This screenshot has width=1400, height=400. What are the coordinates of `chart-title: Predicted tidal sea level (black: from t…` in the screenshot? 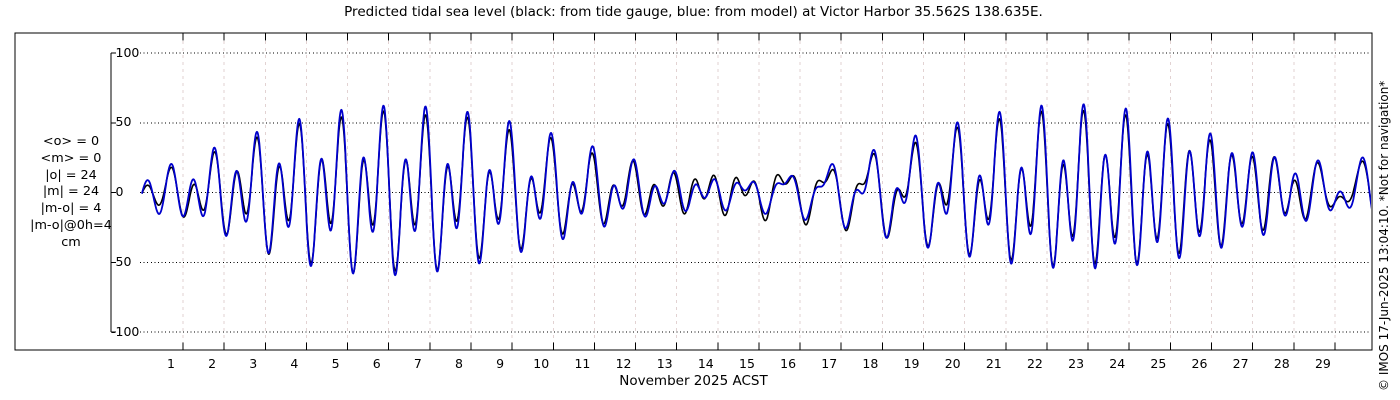 It's located at (693, 12).